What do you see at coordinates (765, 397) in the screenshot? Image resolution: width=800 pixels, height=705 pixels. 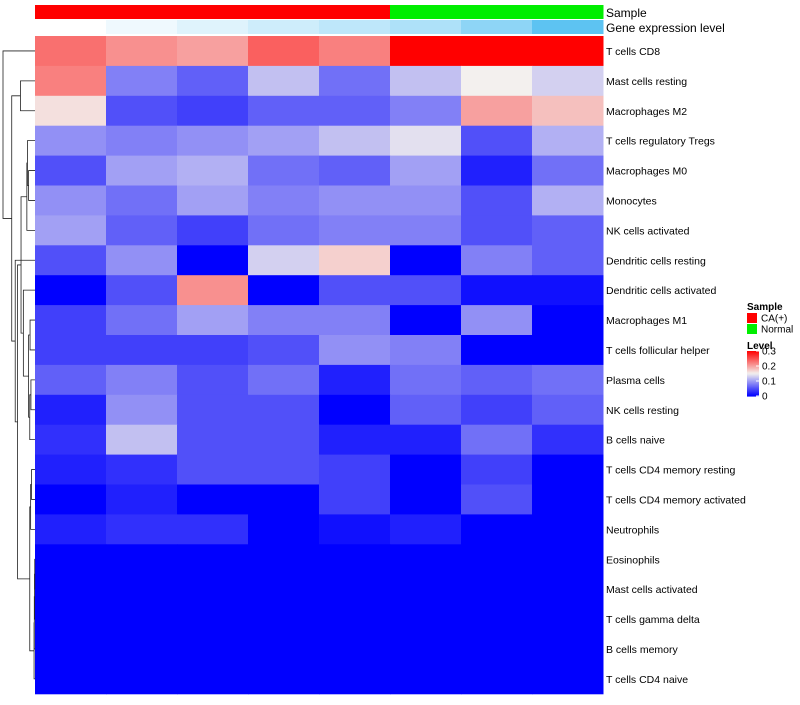 I see `level-legend-tick-label: 0` at bounding box center [765, 397].